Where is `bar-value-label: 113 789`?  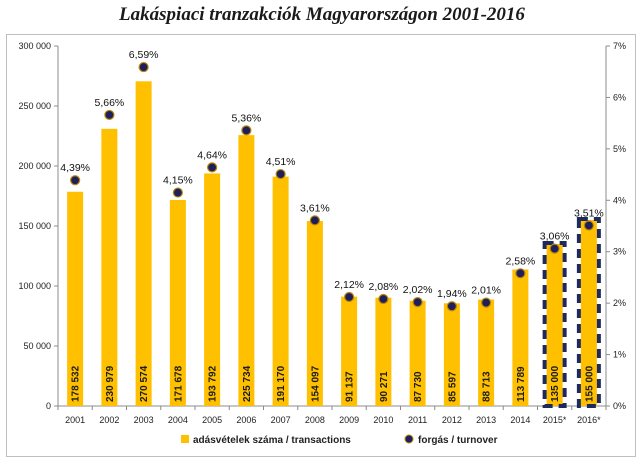 bar-value-label: 113 789 is located at coordinates (521, 384).